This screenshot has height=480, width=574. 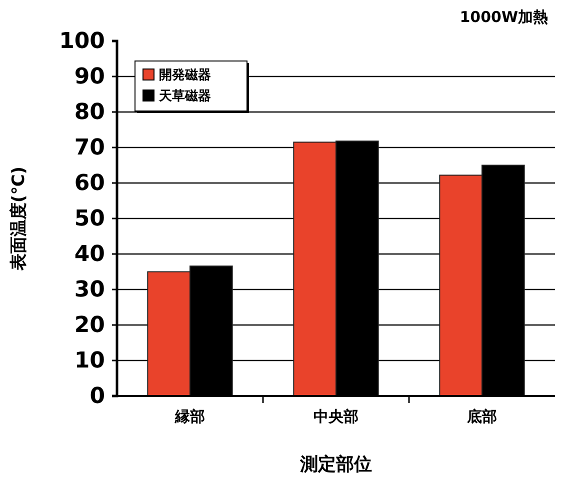 What do you see at coordinates (82, 41) in the screenshot?
I see `y-tick-label: 100` at bounding box center [82, 41].